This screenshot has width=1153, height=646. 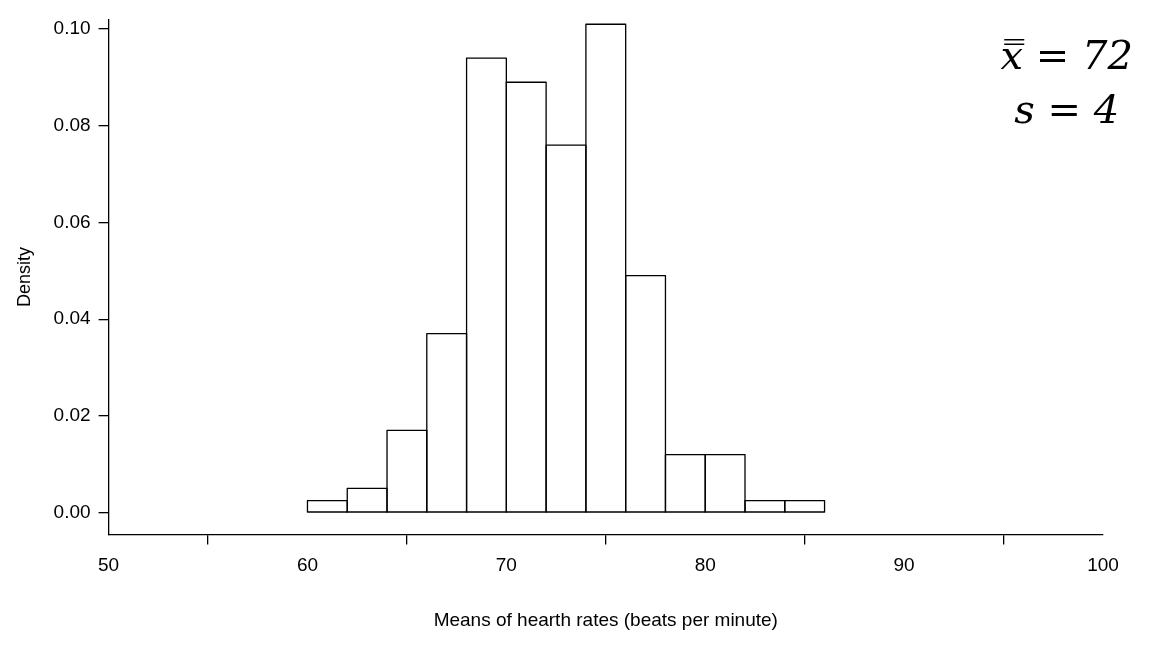 I want to click on x-tick-label: 60, so click(x=307, y=565).